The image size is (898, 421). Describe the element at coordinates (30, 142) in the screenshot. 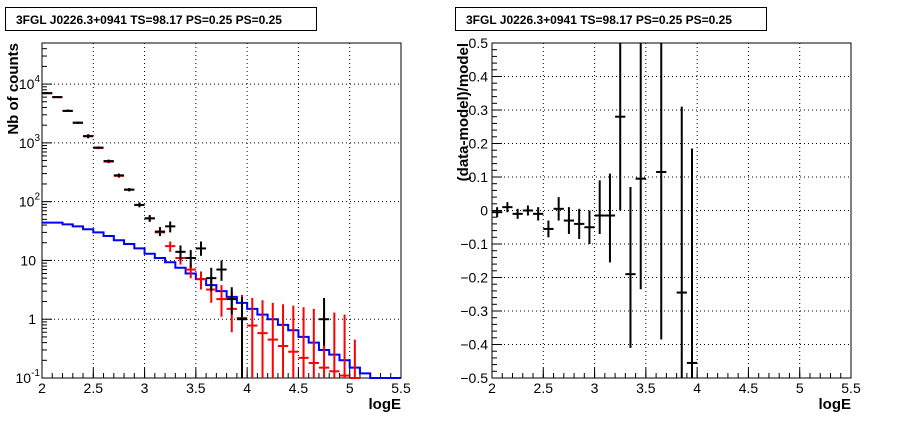

I see `y-tick-label: 10³` at that location.